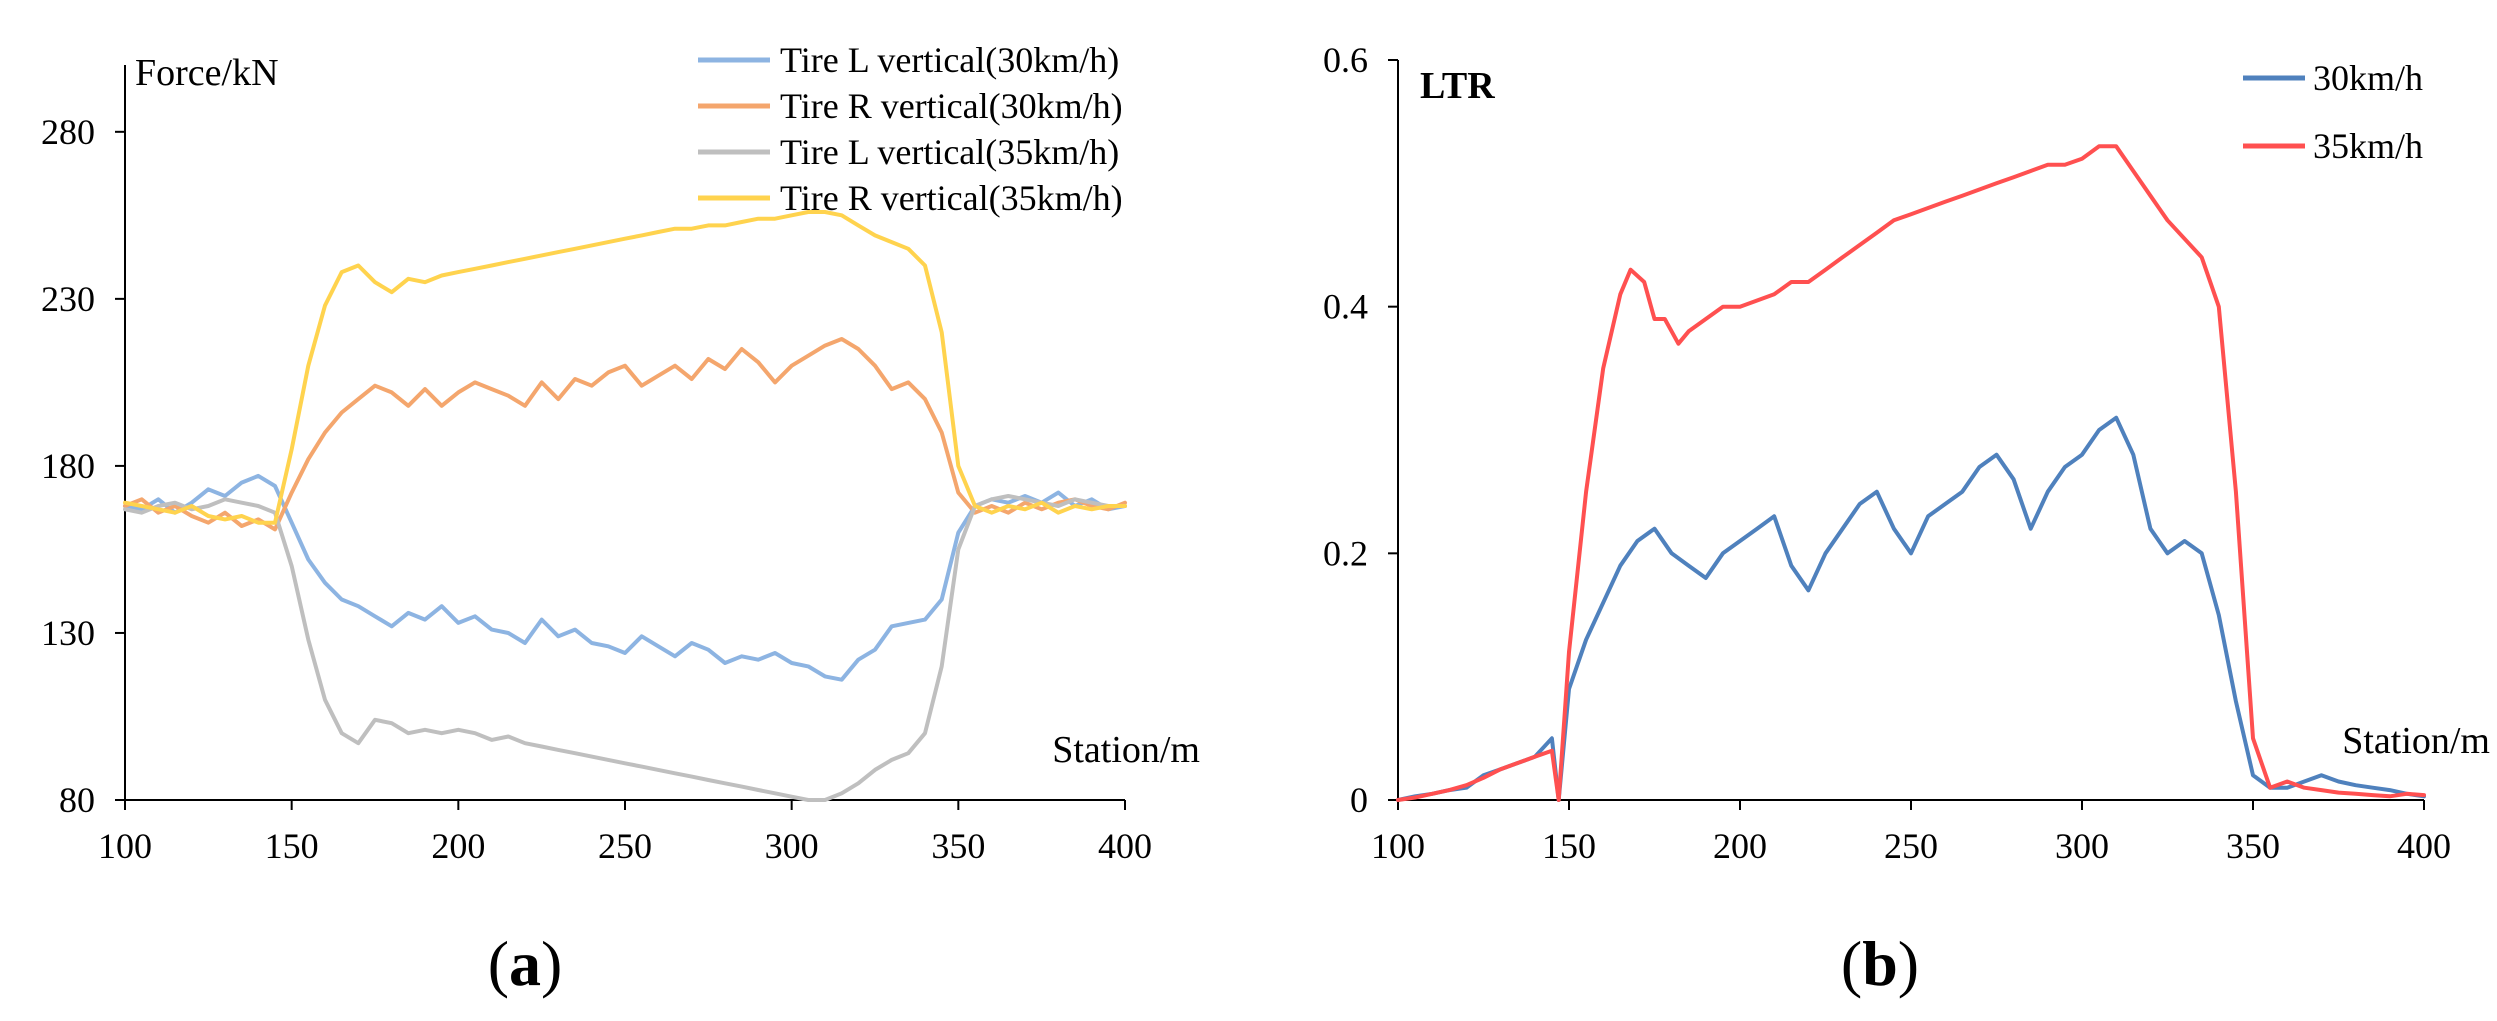 The width and height of the screenshot is (2497, 1021). I want to click on svg-text: (a), so click(525, 963).